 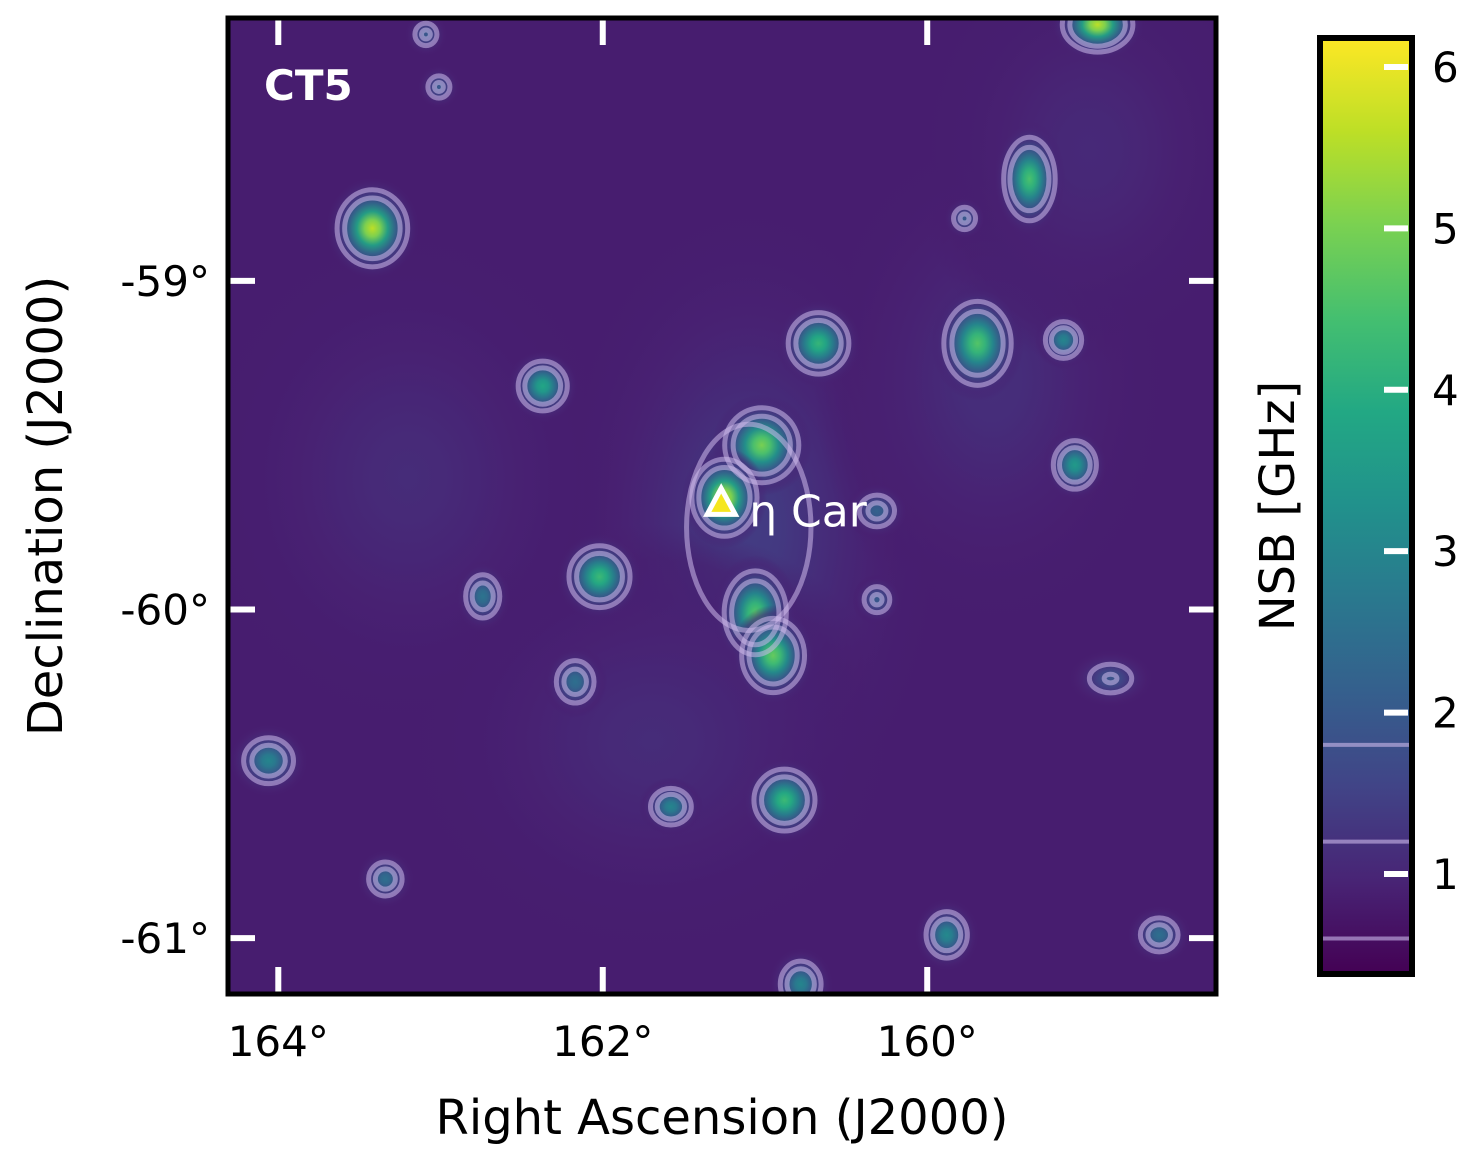 I want to click on eta-car-triangle-marker, so click(x=721, y=500).